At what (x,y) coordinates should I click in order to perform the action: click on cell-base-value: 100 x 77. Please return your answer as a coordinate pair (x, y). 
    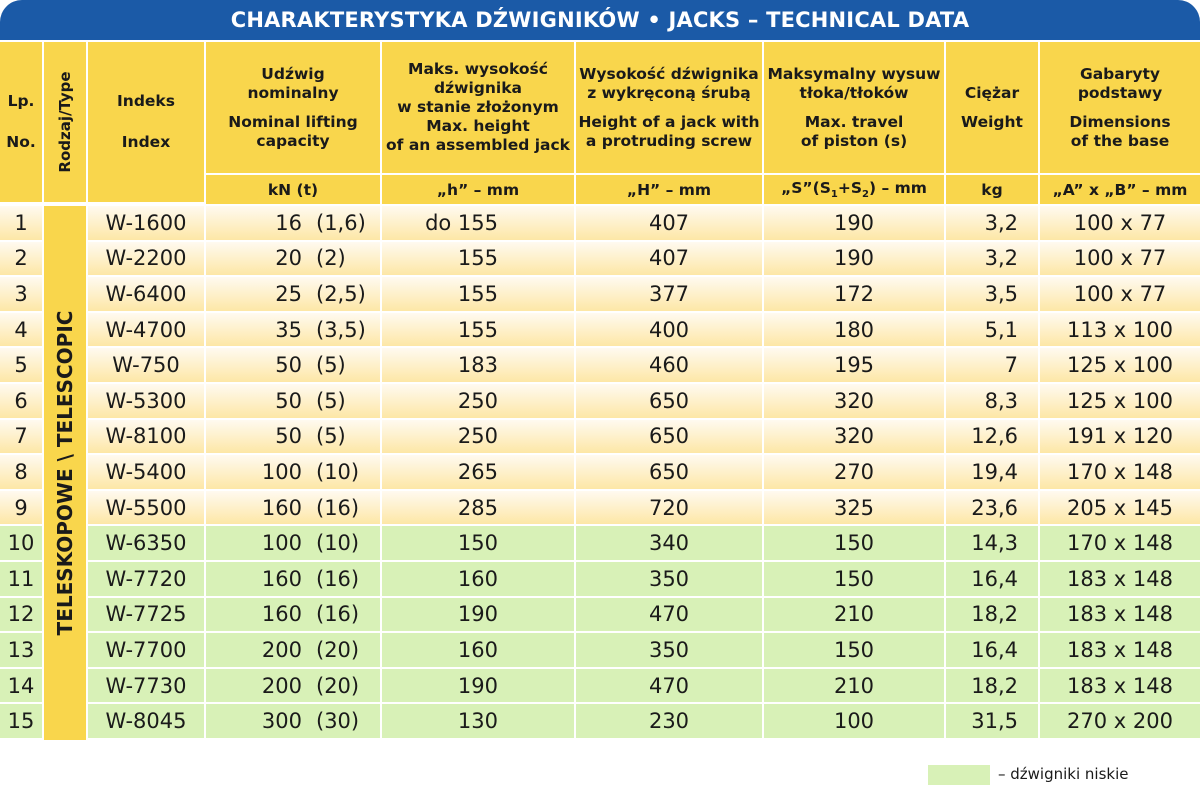
    Looking at the image, I should click on (1120, 293).